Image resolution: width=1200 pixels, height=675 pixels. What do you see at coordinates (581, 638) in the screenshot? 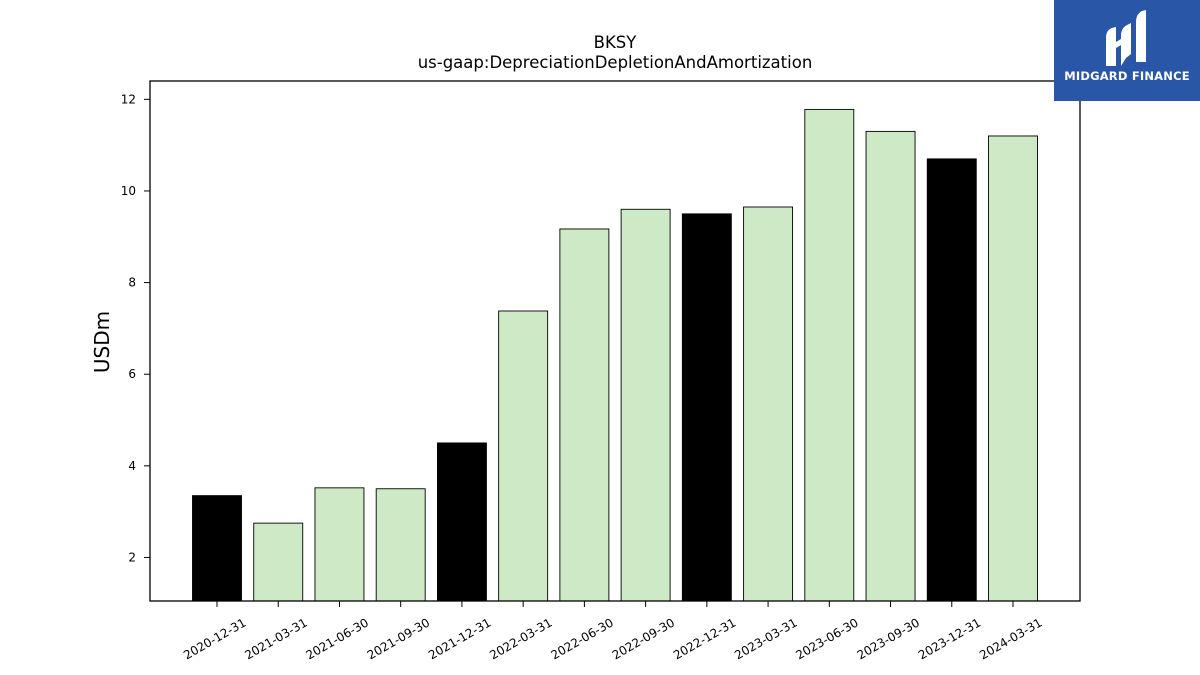
I see `x-tick-label: 2022-06-30` at bounding box center [581, 638].